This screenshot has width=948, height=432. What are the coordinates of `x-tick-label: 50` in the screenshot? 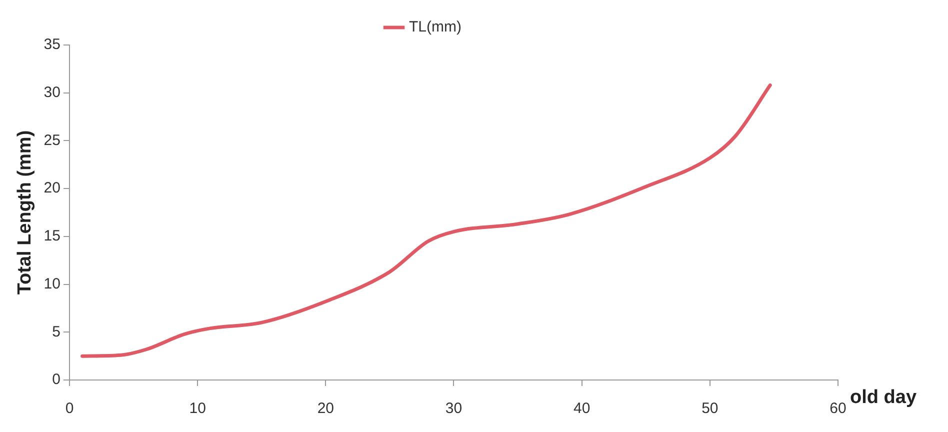 It's located at (710, 409).